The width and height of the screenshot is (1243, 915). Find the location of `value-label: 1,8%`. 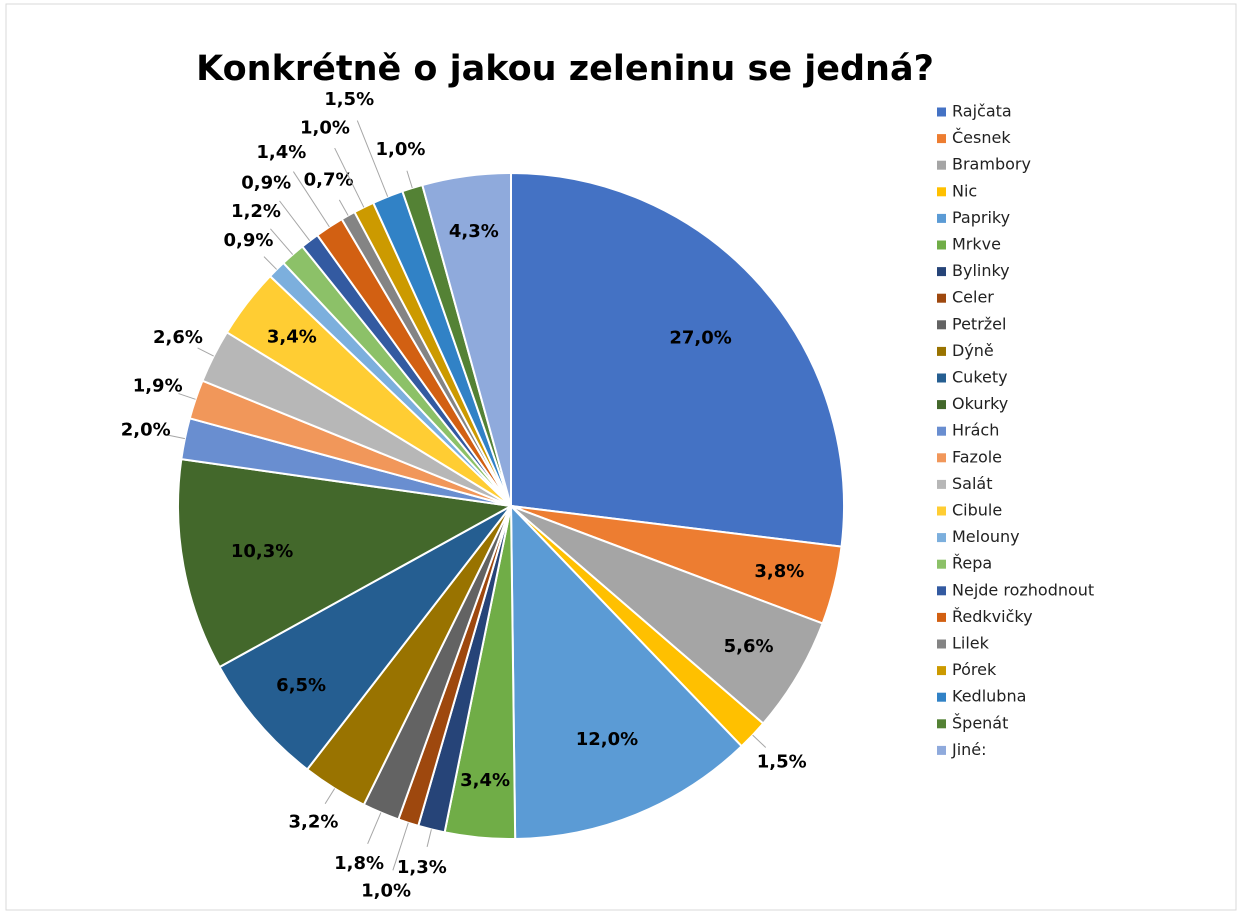

value-label: 1,8% is located at coordinates (359, 863).